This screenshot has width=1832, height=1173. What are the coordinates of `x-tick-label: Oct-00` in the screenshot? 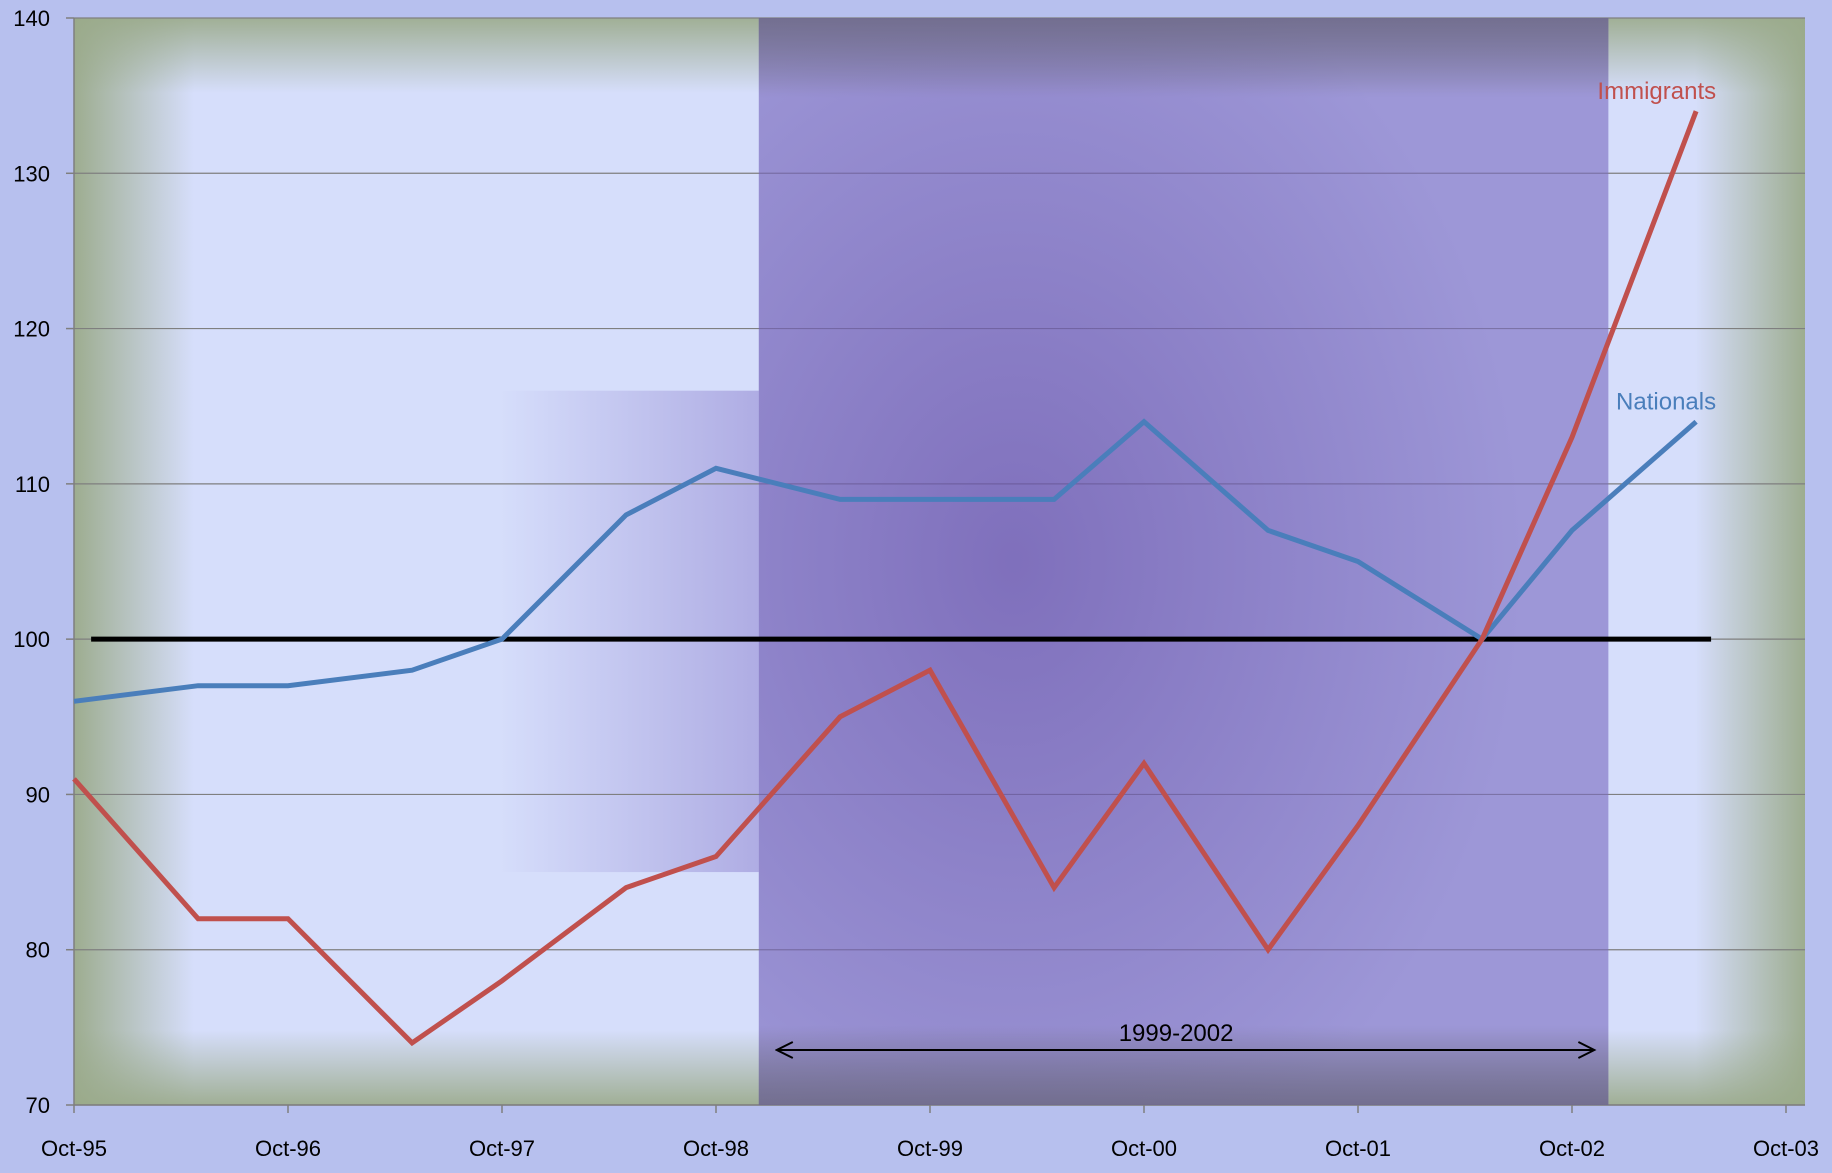 It's located at (1144, 1148).